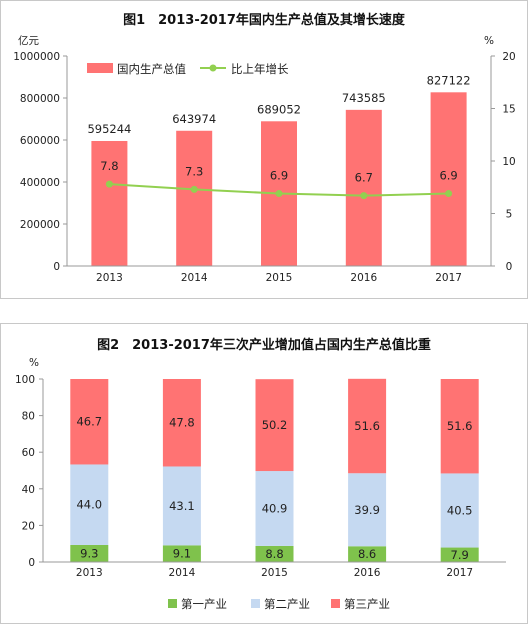 Image resolution: width=531 pixels, height=625 pixels. I want to click on chart2-x-tick-label: 2015, so click(274, 573).